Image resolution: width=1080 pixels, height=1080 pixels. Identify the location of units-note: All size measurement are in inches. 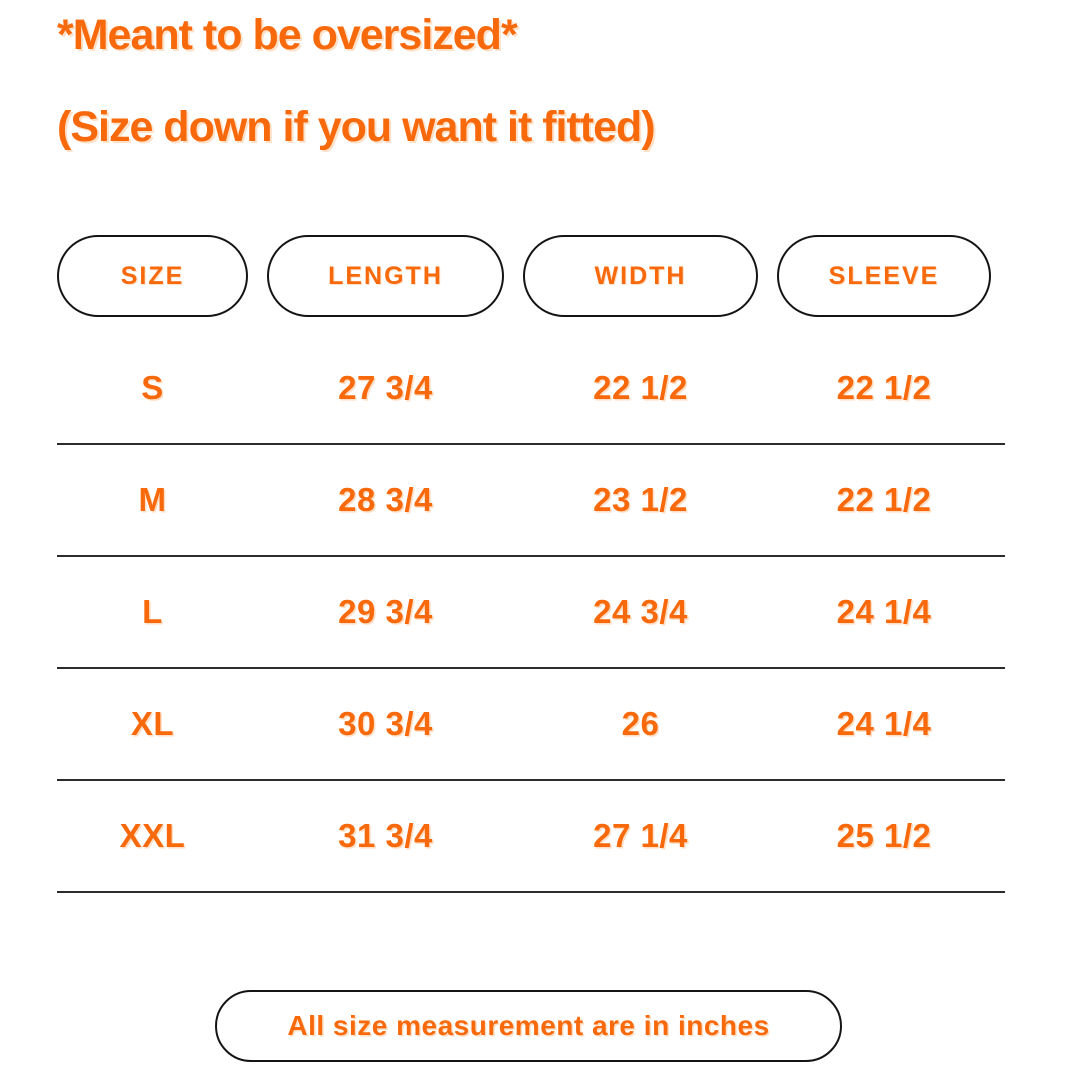
(528, 1025).